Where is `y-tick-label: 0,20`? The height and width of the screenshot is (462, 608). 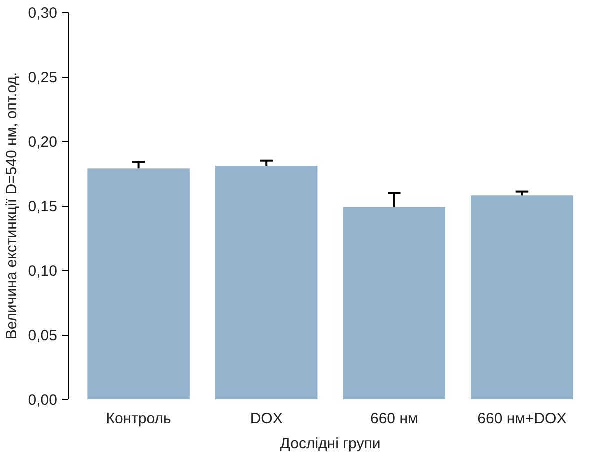 y-tick-label: 0,20 is located at coordinates (43, 142).